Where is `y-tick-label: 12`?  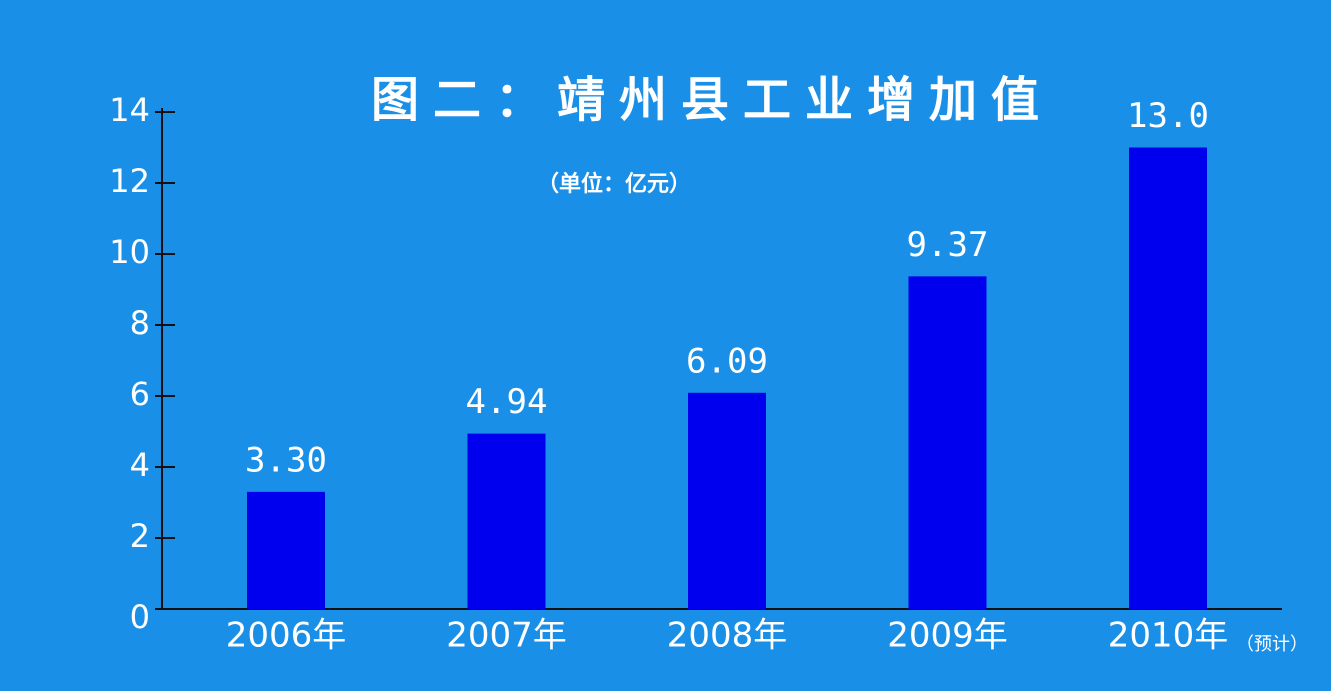 y-tick-label: 12 is located at coordinates (129, 181).